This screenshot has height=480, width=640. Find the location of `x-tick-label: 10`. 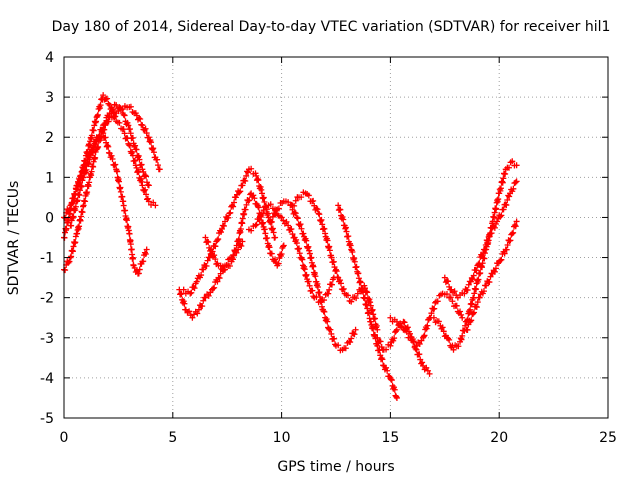

x-tick-label: 10 is located at coordinates (282, 438).